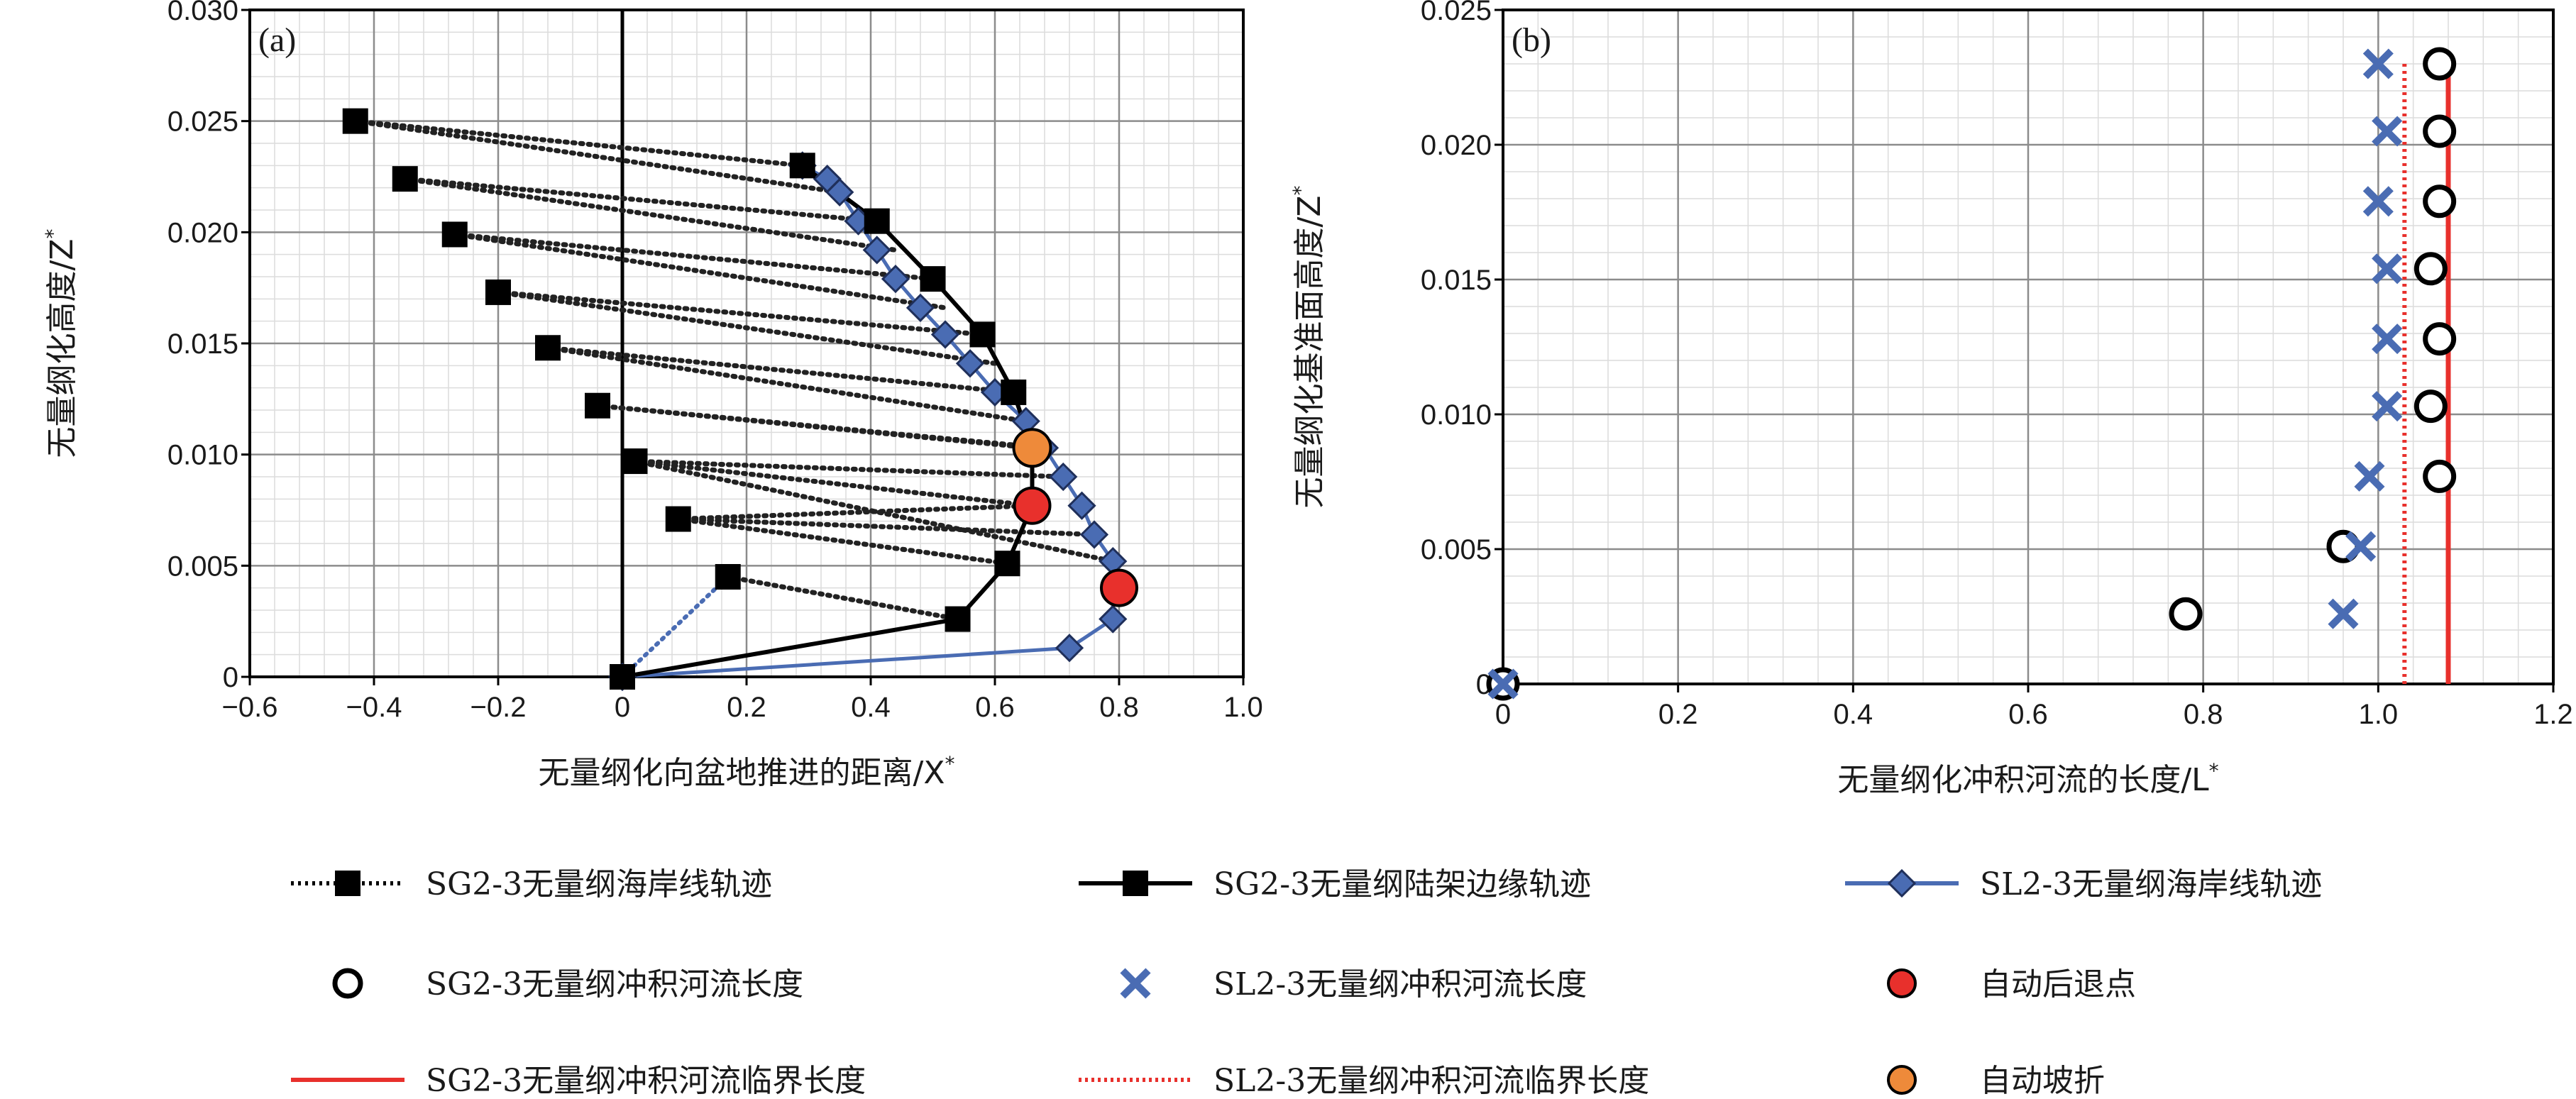  I want to click on legend-label: SG2-3无量纲海岸线轨迹, so click(599, 884).